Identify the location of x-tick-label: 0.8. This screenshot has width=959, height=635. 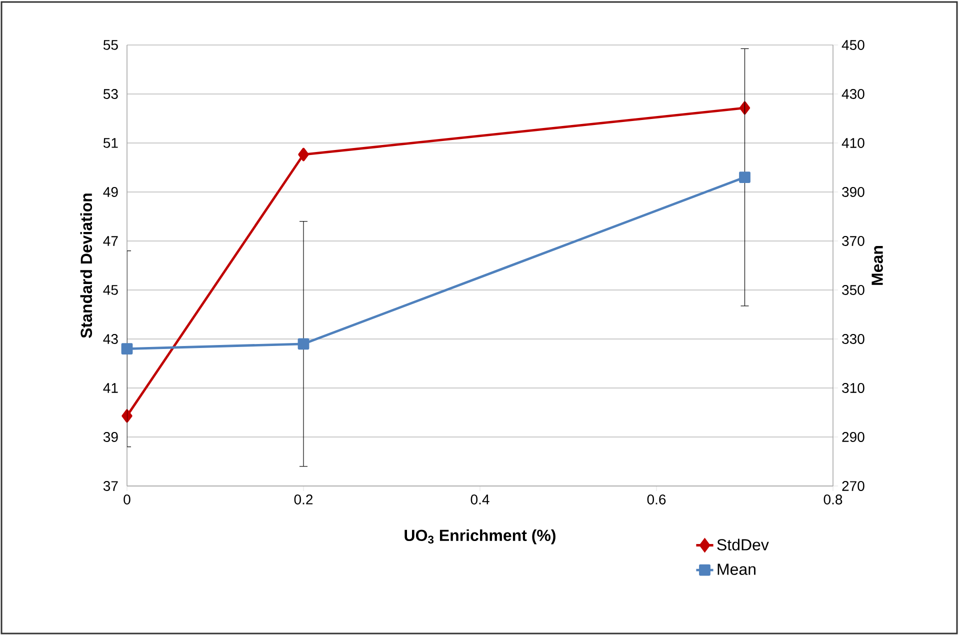
(833, 499).